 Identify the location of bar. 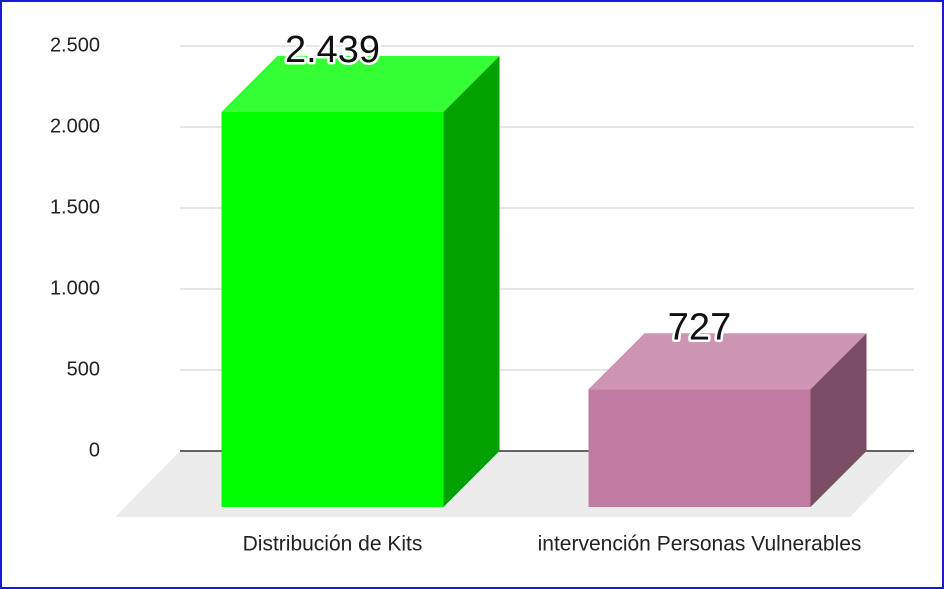
(699, 448).